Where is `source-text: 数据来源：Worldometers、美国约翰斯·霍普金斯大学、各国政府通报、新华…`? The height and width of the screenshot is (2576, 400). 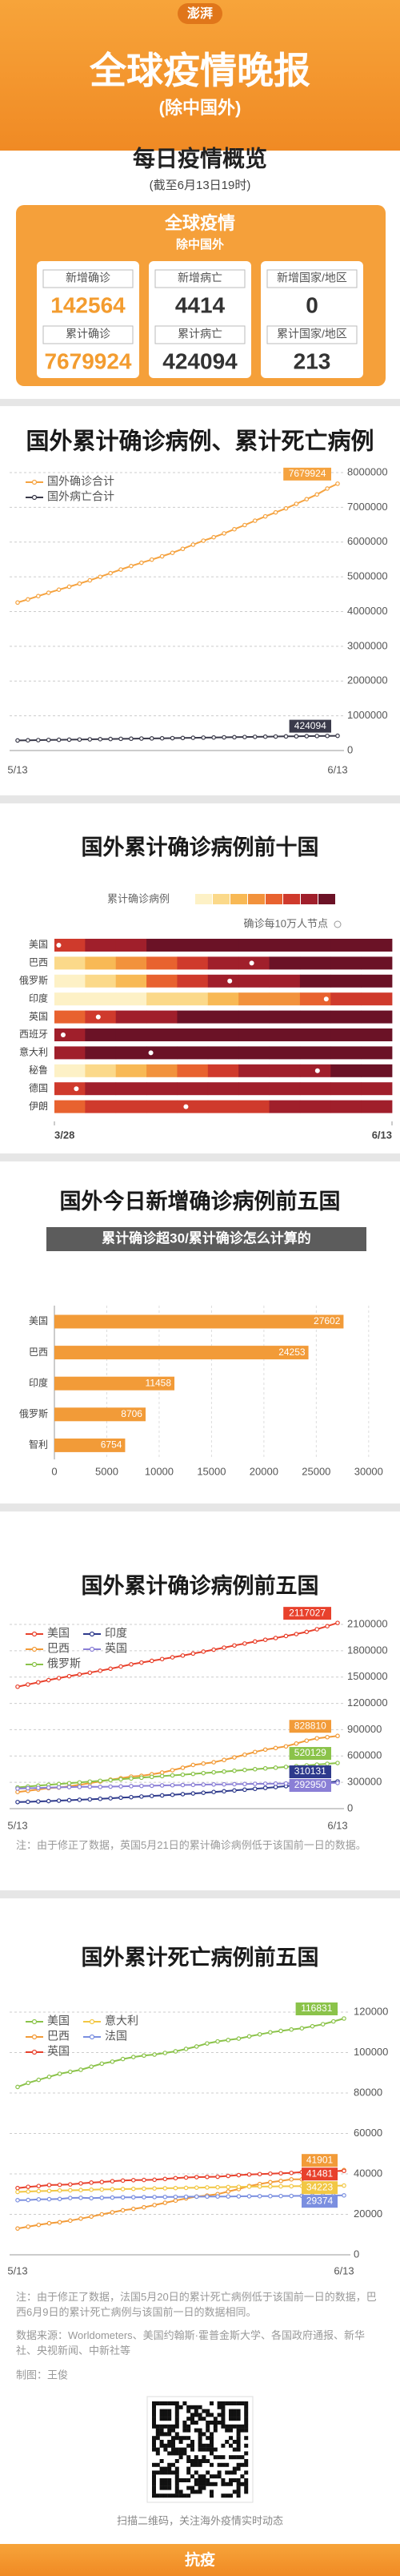 source-text: 数据来源：Worldometers、美国约翰斯·霍普金斯大学、各国政府通报、新华… is located at coordinates (191, 2343).